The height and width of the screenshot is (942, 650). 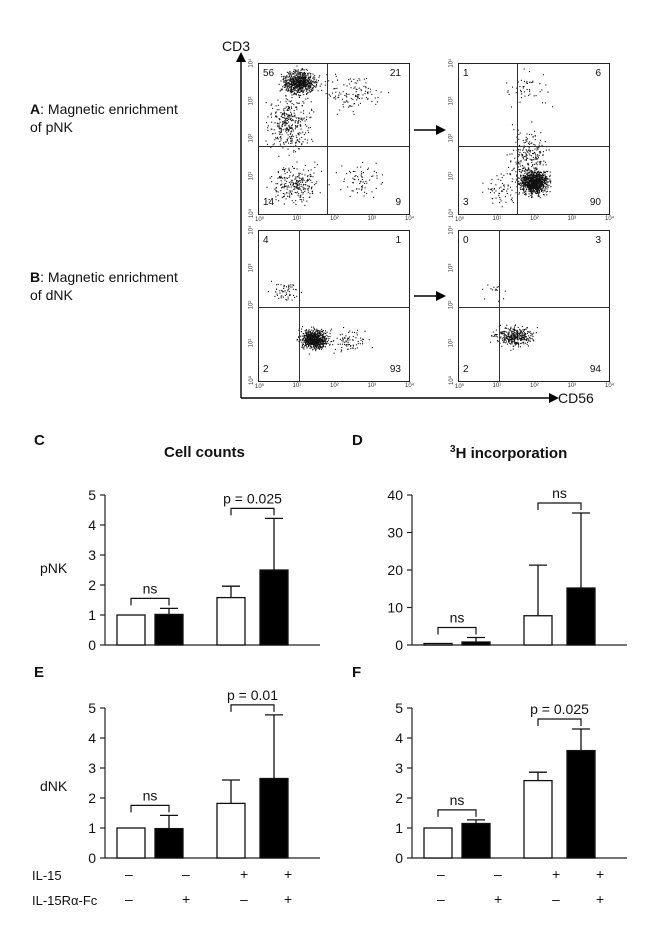 I want to click on quadrant-lr-value: 90, so click(x=595, y=202).